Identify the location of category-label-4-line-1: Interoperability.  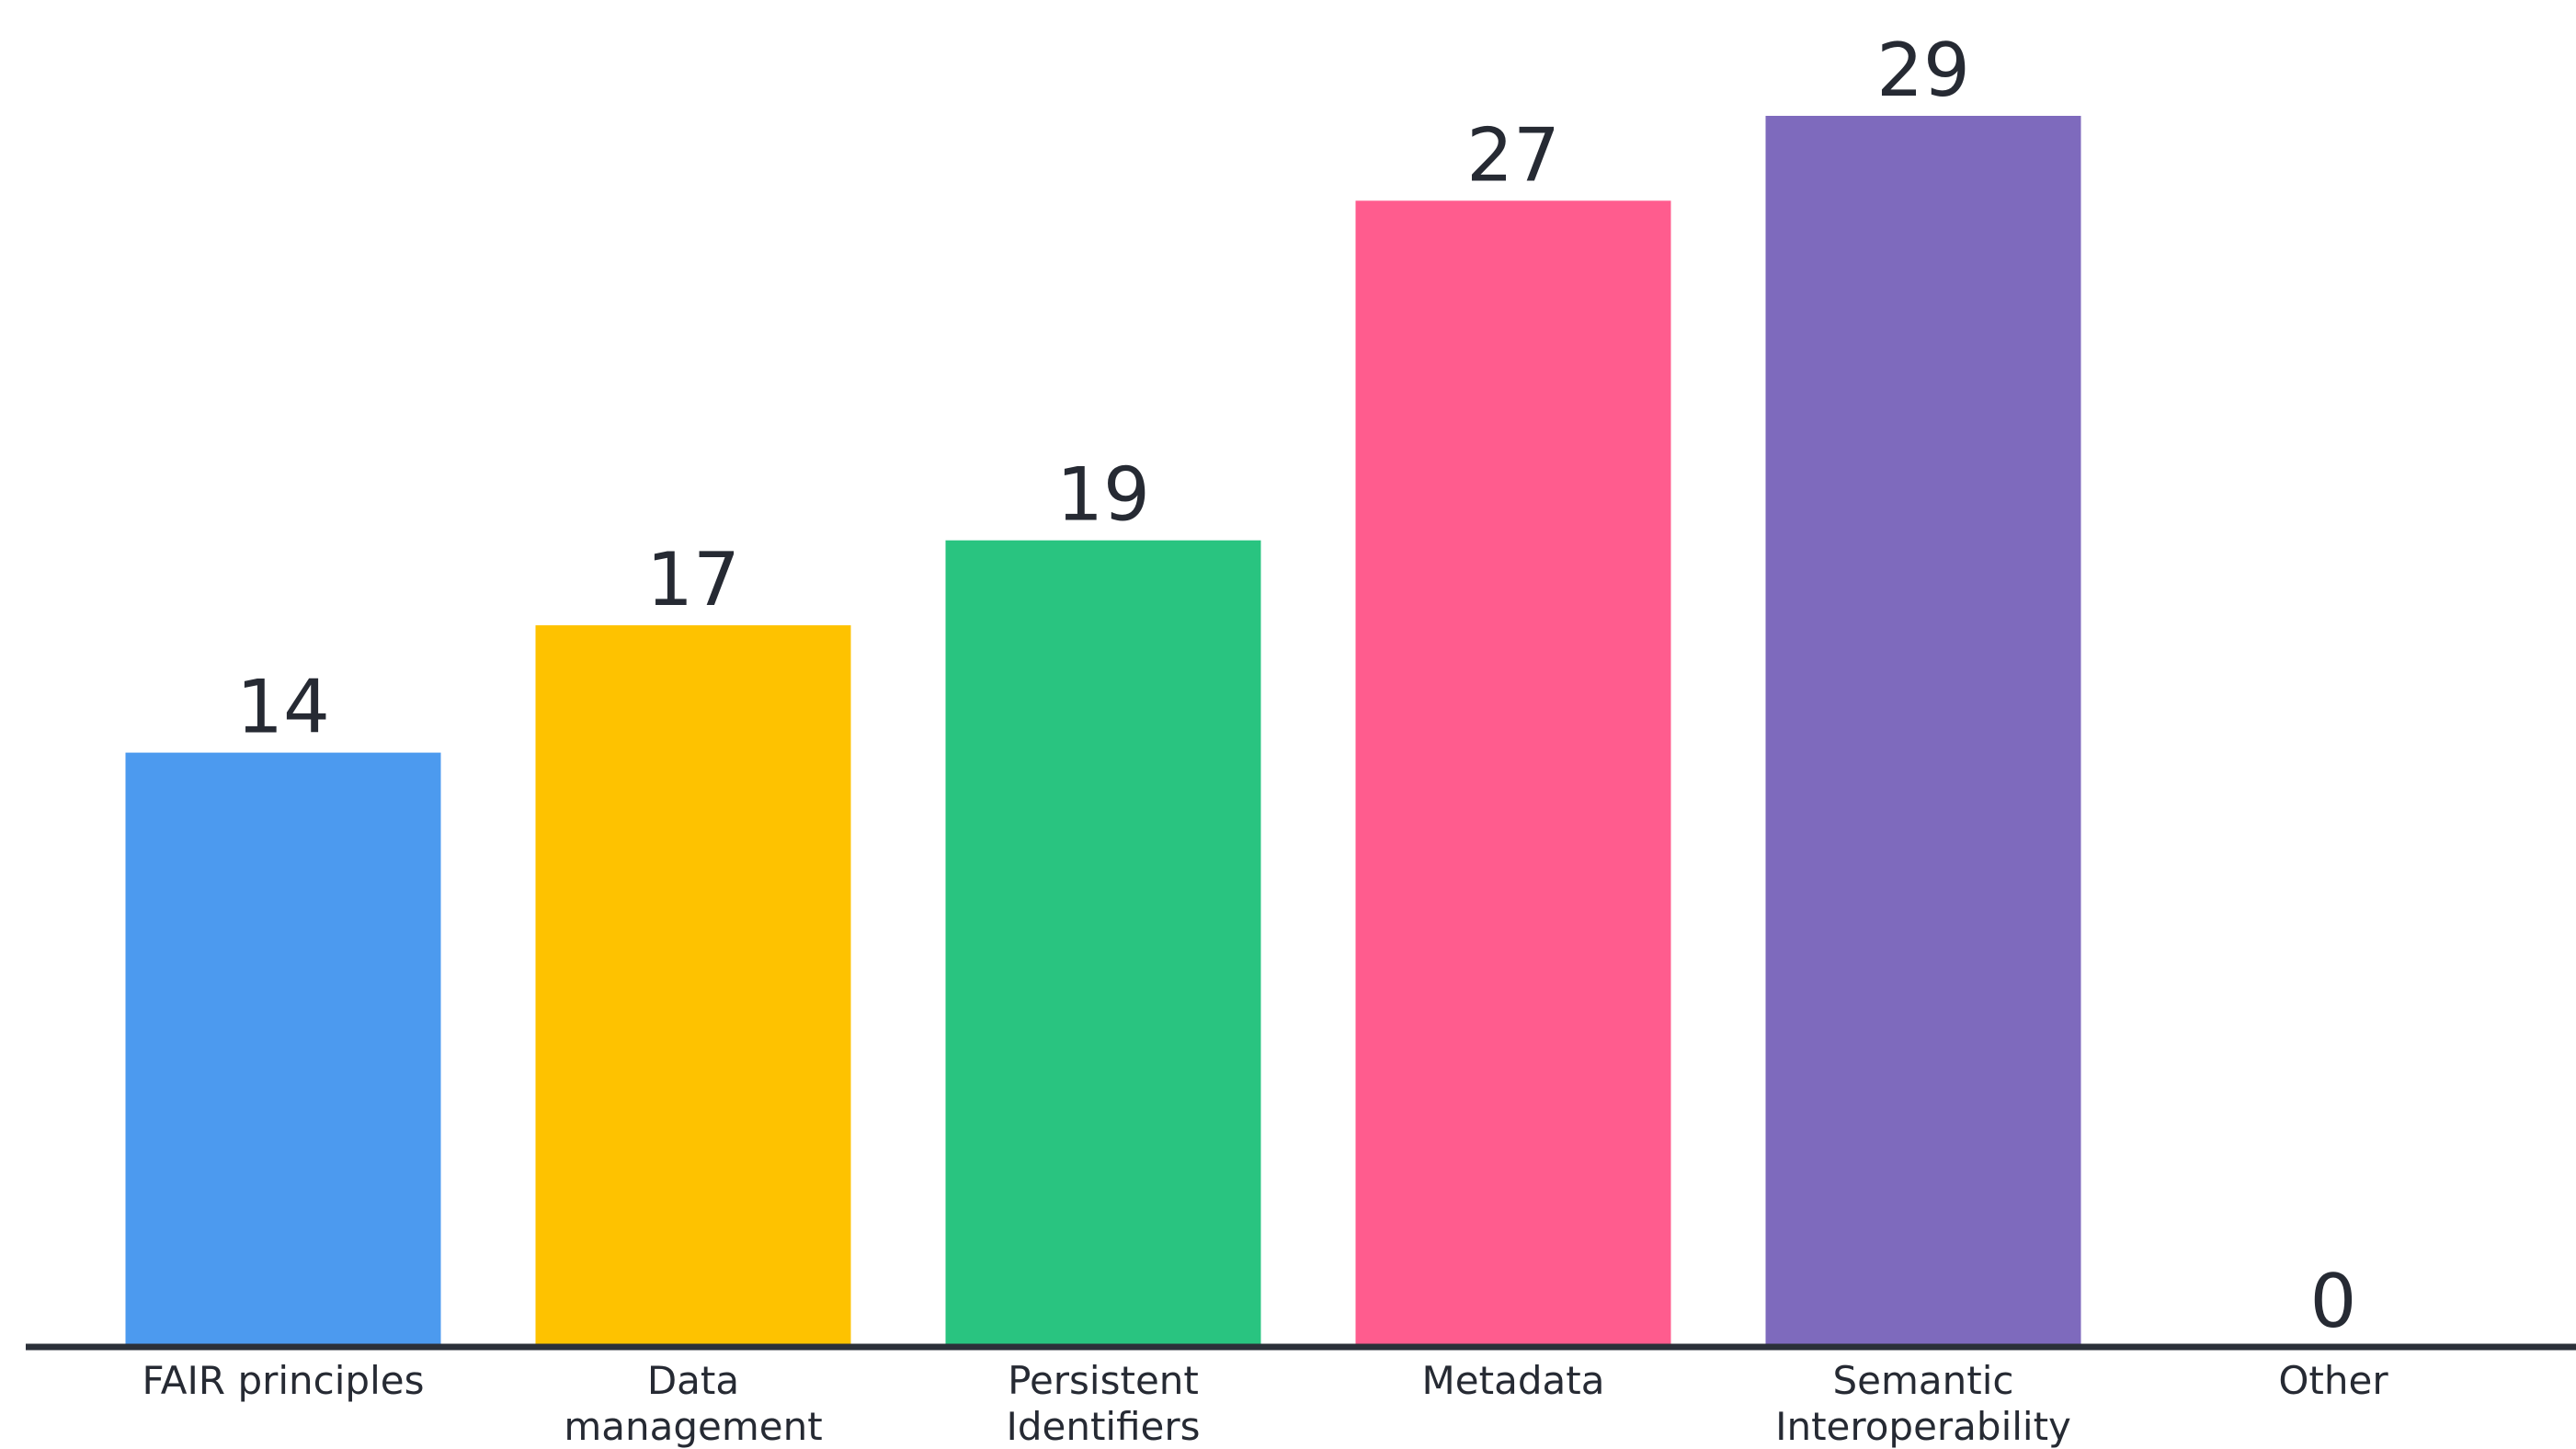
(1923, 1427).